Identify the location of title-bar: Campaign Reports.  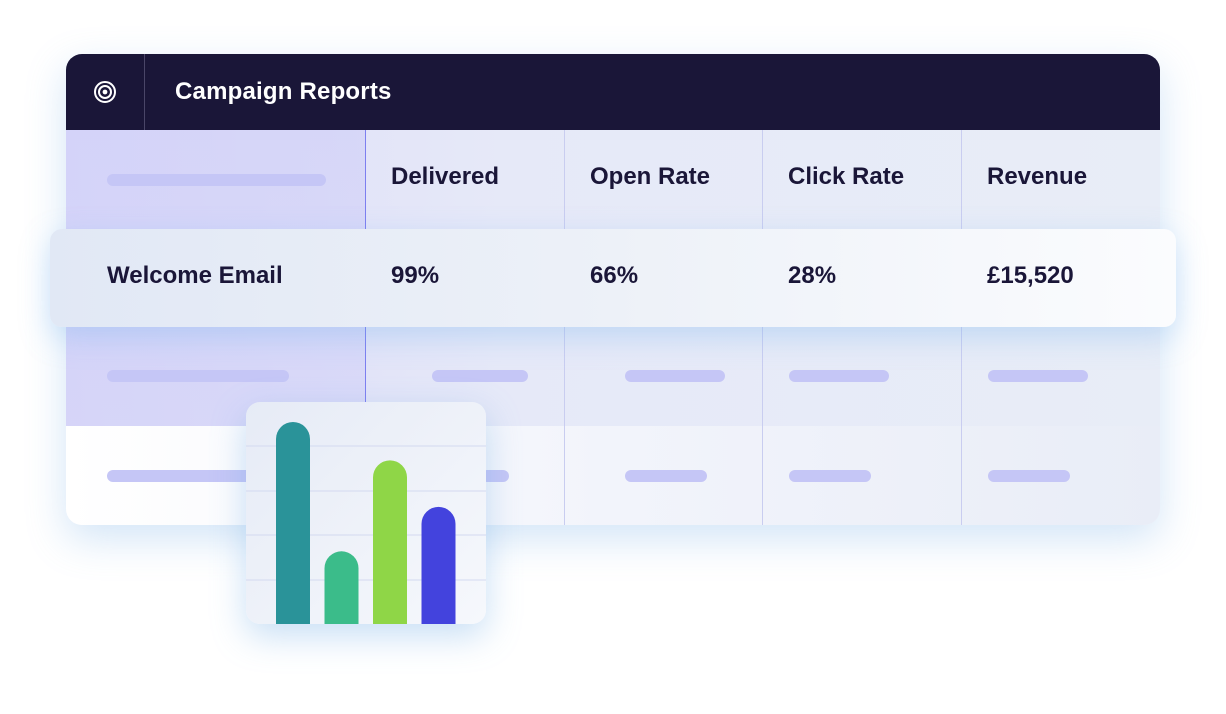
(613, 92).